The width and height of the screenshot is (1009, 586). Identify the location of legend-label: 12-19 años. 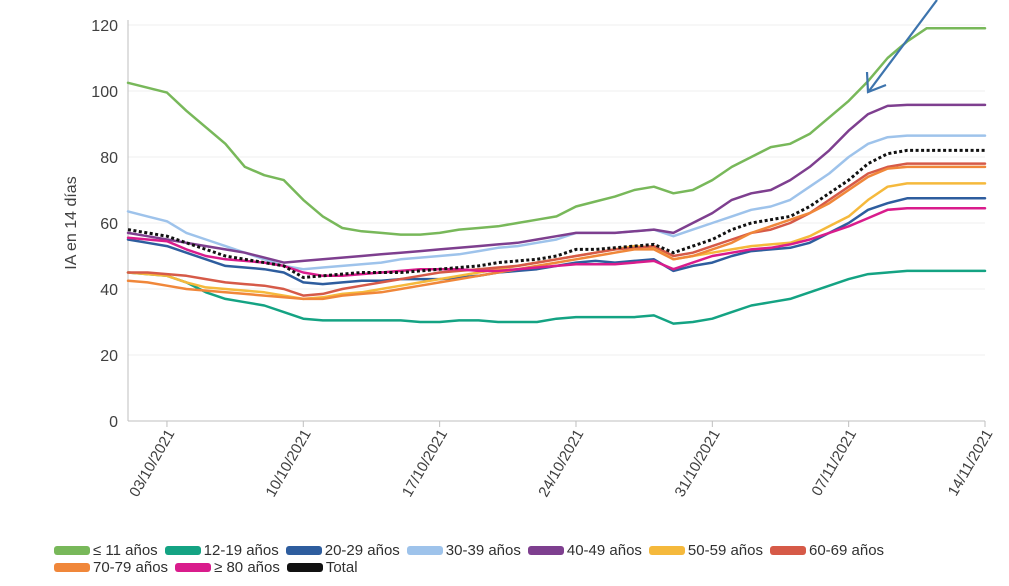
(241, 550).